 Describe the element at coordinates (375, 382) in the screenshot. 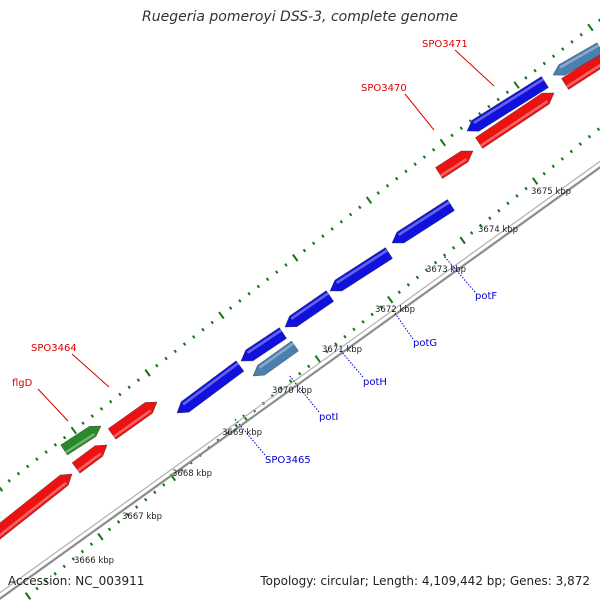

I see `gene-label-reverse: potH` at that location.